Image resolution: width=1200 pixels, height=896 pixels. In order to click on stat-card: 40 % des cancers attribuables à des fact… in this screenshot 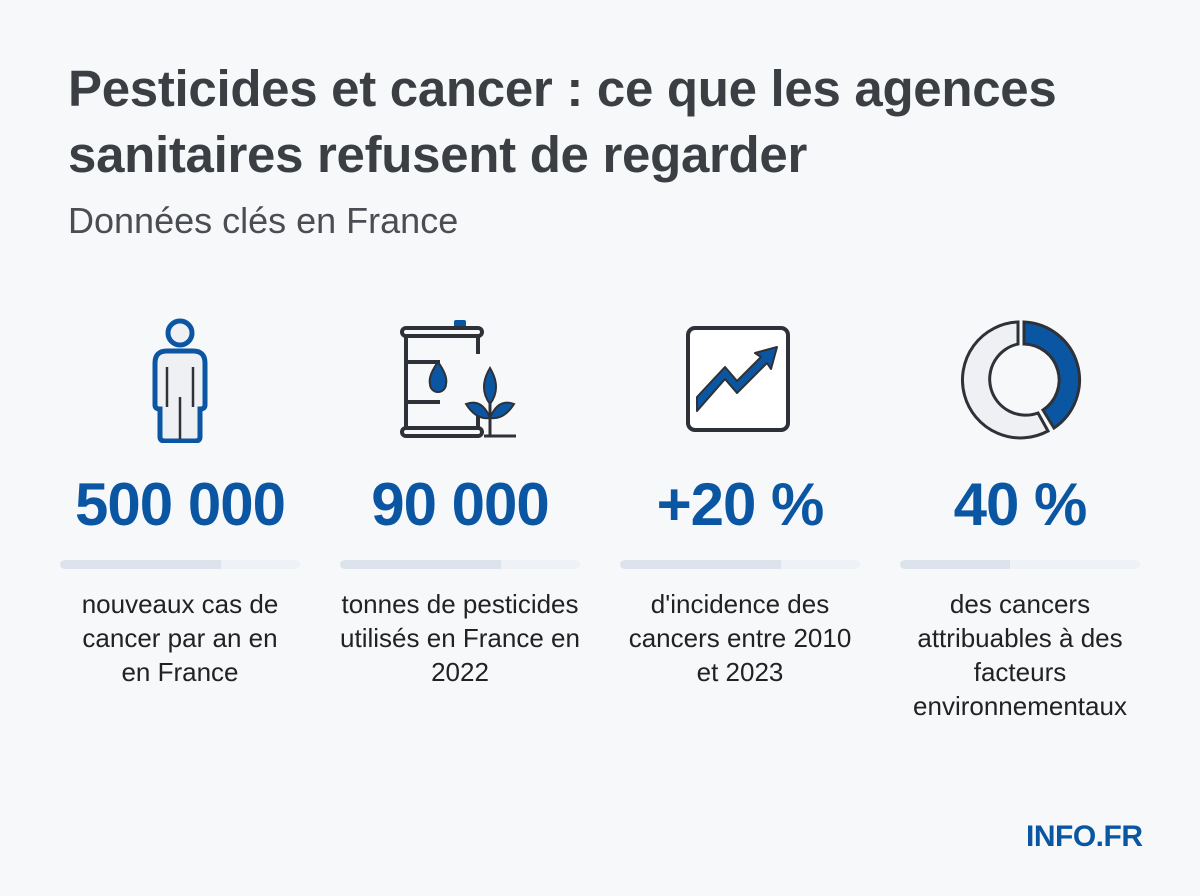, I will do `click(1020, 516)`.